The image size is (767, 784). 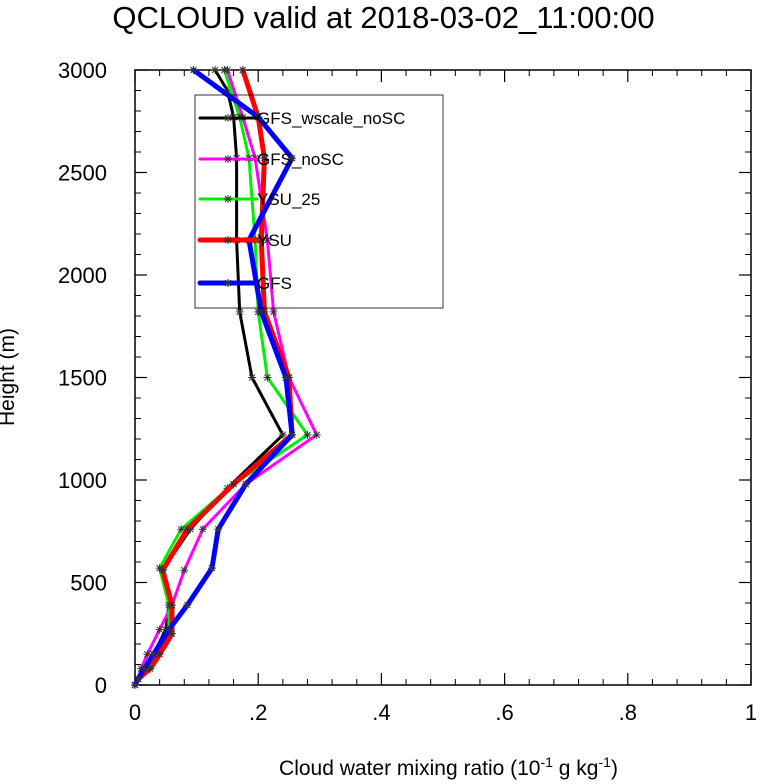 I want to click on legend-label-ysu-25: YSU_25, so click(x=288, y=199).